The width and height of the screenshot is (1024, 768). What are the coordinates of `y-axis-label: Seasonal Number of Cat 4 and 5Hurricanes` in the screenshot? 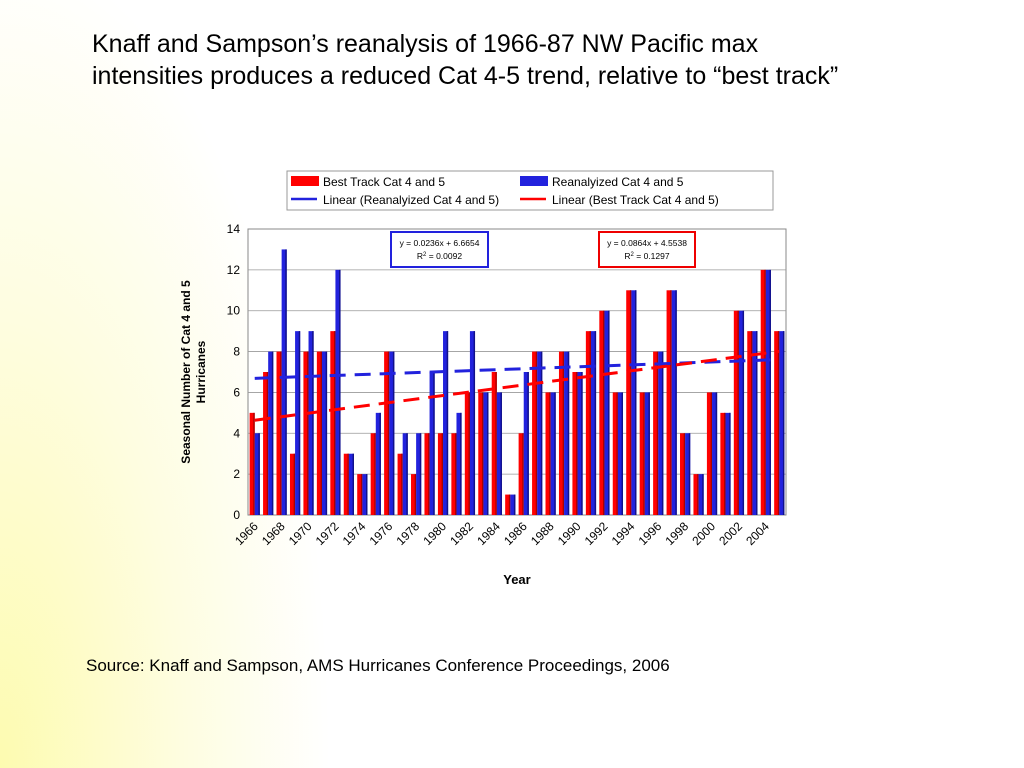 It's located at (193, 372).